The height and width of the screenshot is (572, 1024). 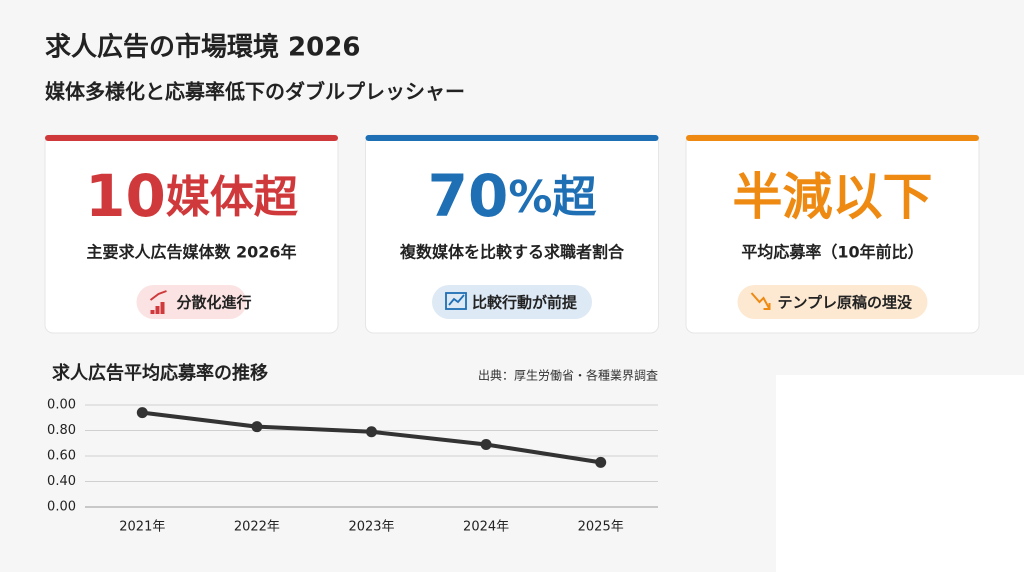 What do you see at coordinates (125, 196) in the screenshot?
I see `card-big-number: 10` at bounding box center [125, 196].